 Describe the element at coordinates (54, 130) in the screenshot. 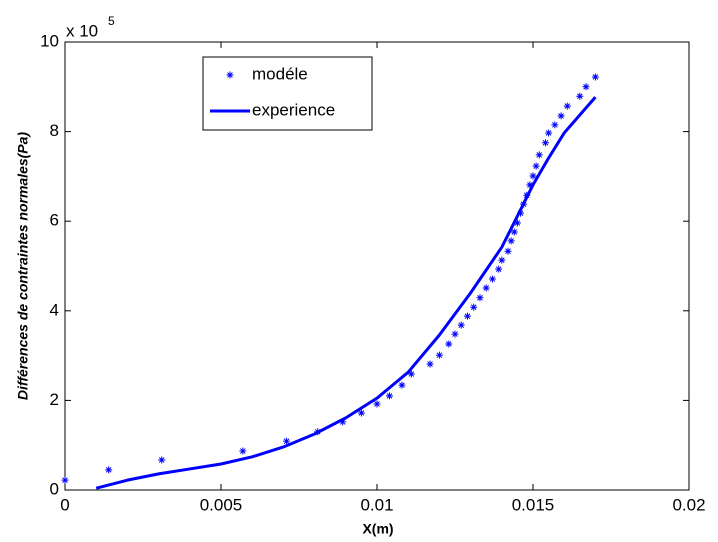

I see `y-tick-label: 8` at that location.